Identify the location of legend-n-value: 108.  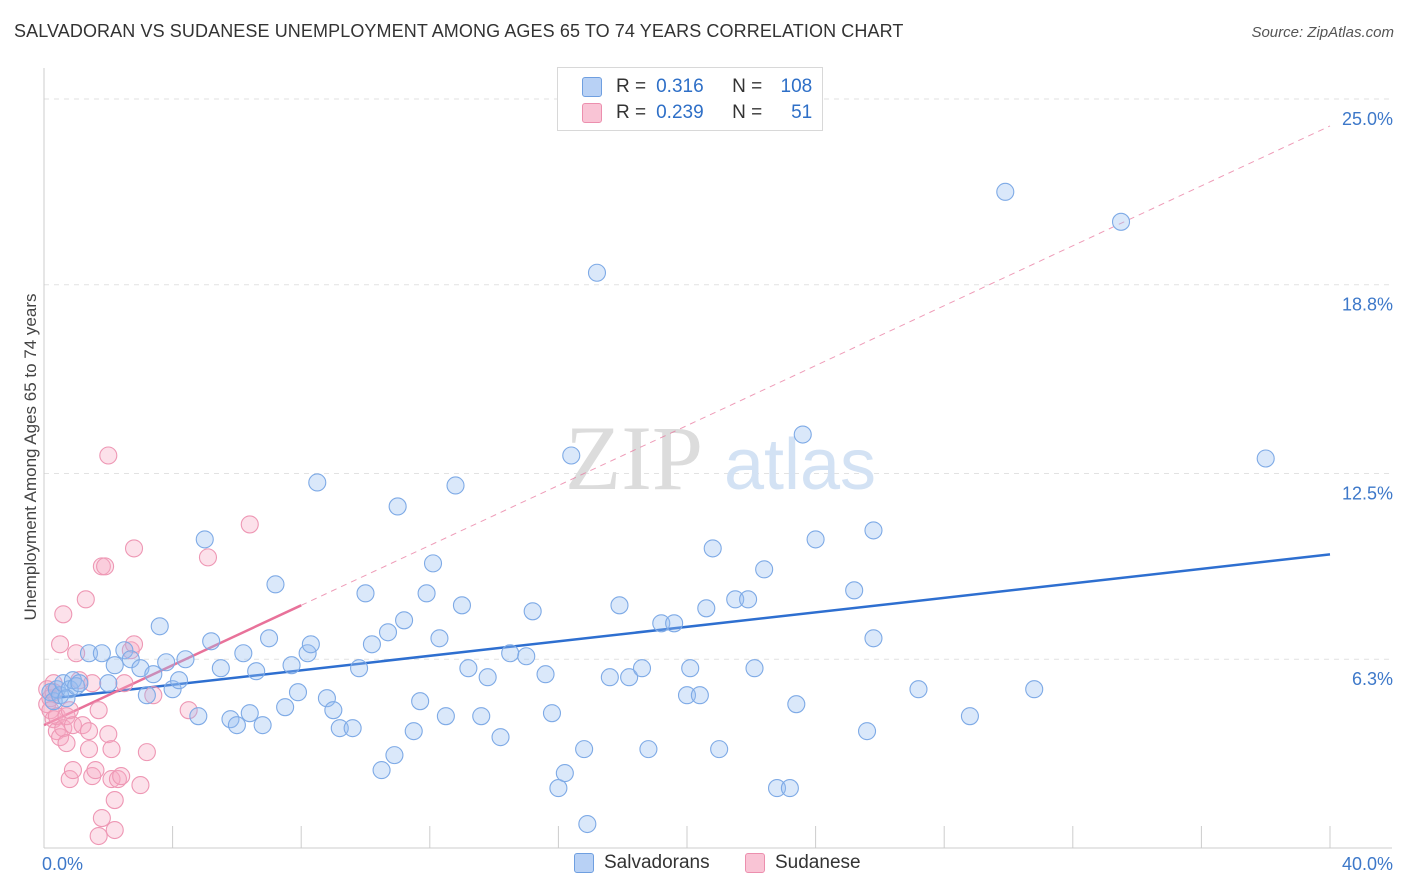
(796, 86).